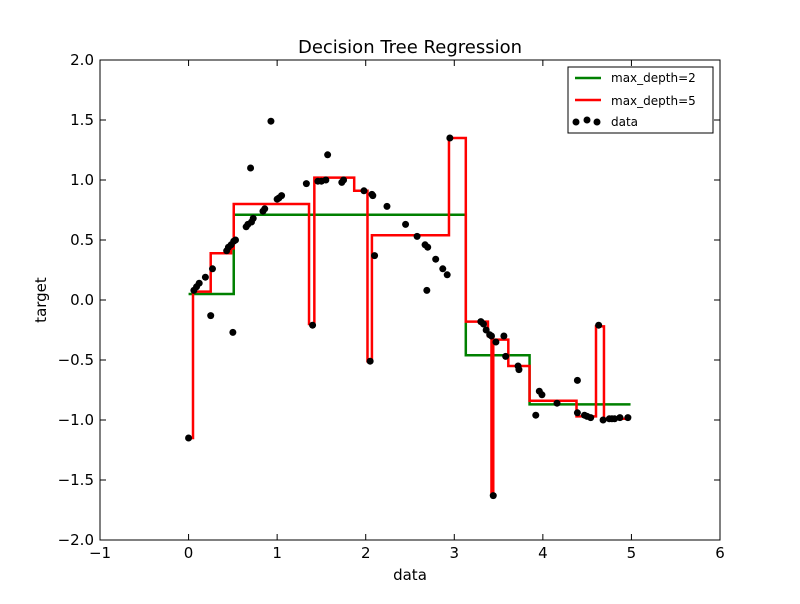 Image resolution: width=800 pixels, height=604 pixels. What do you see at coordinates (76, 420) in the screenshot?
I see `y-tick-label: −1.0` at bounding box center [76, 420].